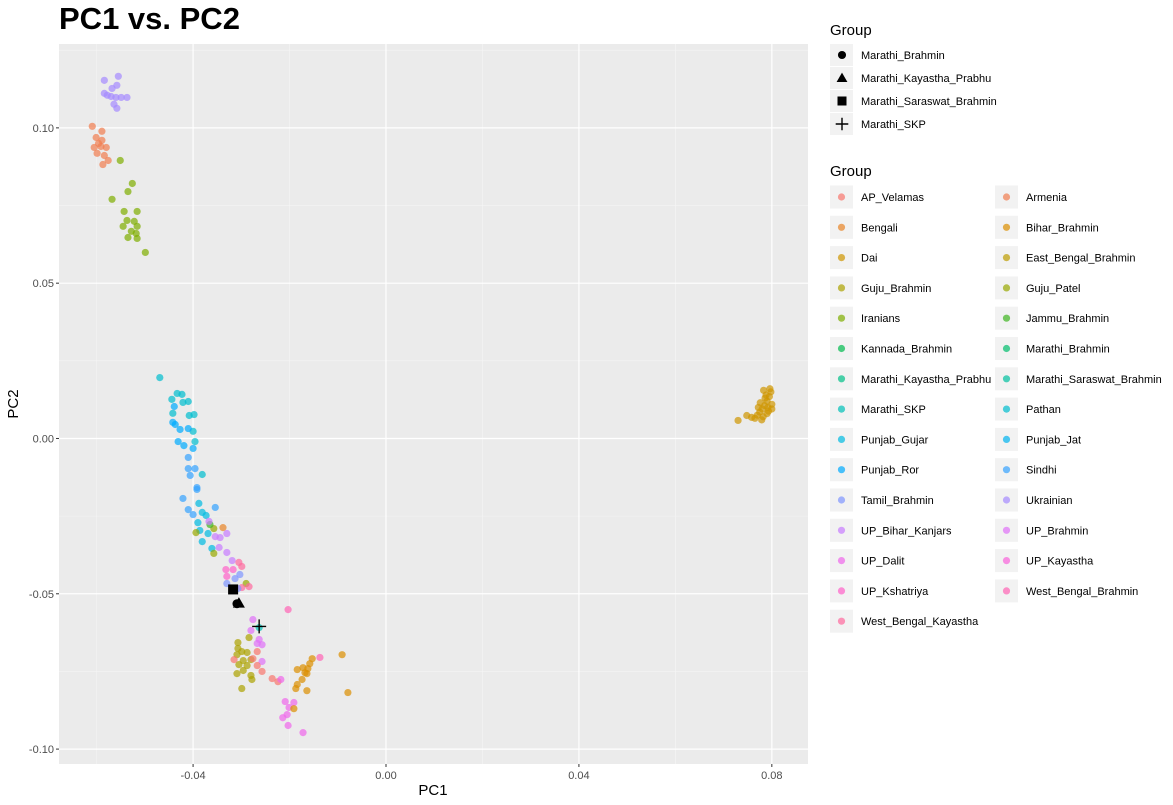 The width and height of the screenshot is (1173, 805). I want to click on legend-label: UP_Brahmin, so click(1057, 531).